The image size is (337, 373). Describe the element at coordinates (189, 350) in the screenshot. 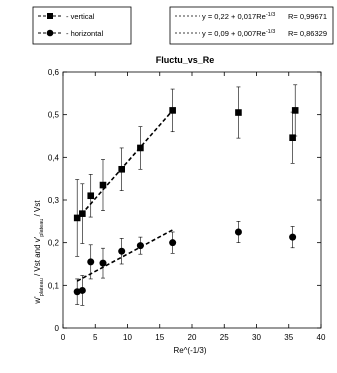

I see `x-axis-label: Re^(-1/3)` at that location.